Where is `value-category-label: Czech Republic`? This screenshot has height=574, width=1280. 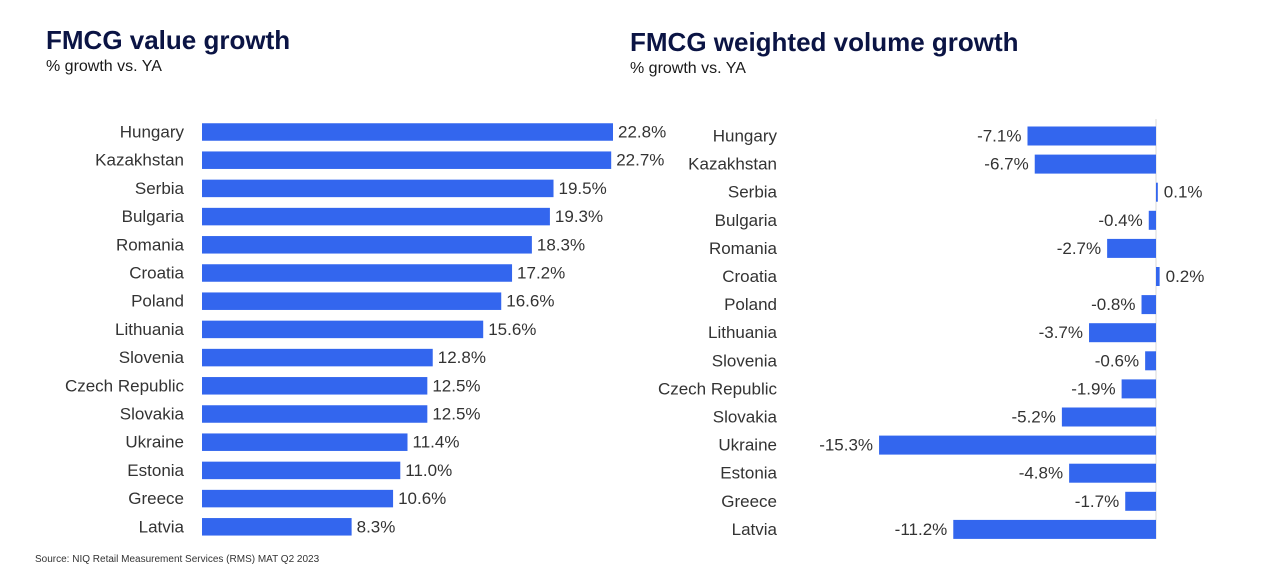 value-category-label: Czech Republic is located at coordinates (125, 385).